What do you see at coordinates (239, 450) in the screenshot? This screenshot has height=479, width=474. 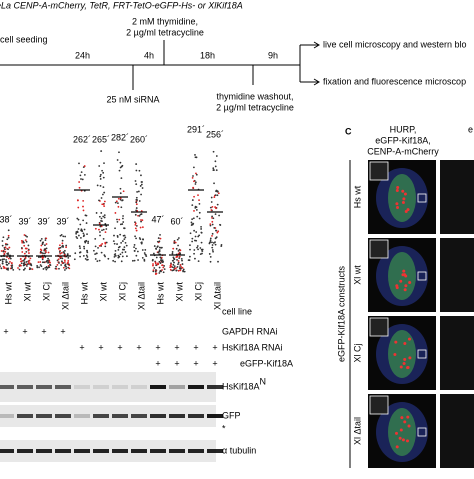 I see `blot-label: α tubulin` at bounding box center [239, 450].